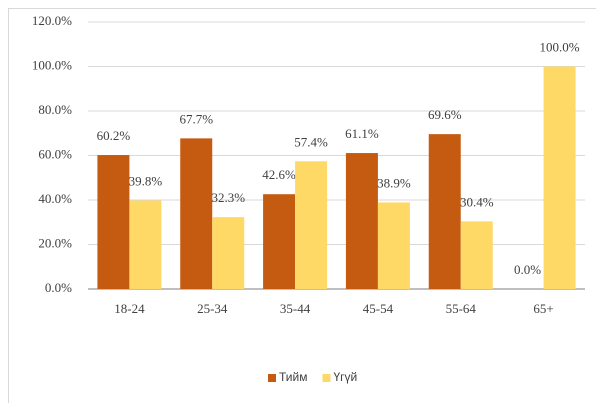 Image resolution: width=596 pixels, height=403 pixels. Describe the element at coordinates (55, 242) in the screenshot. I see `y-tick-label: 20.0%` at that location.